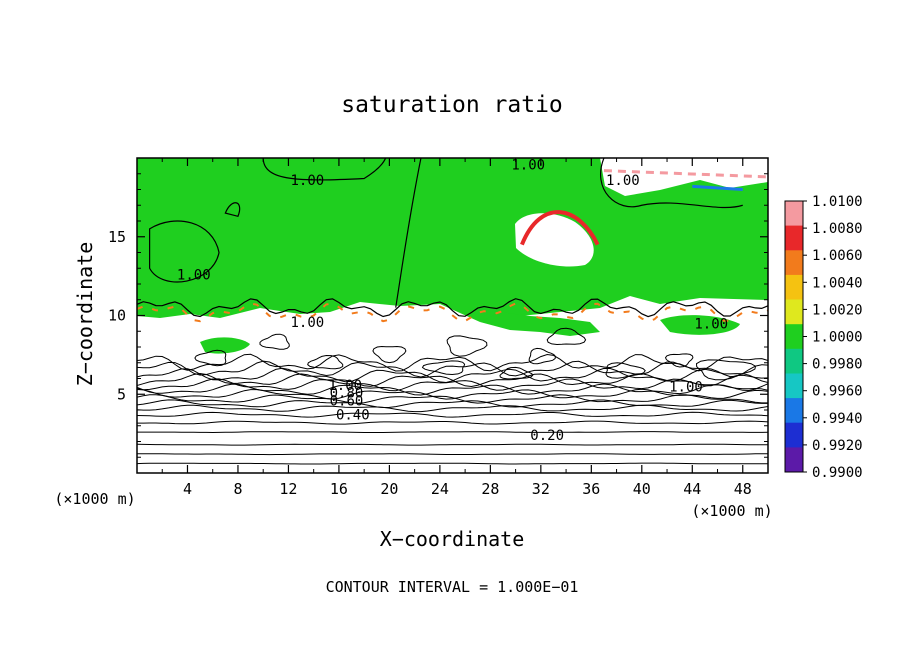 This screenshot has width=904, height=654. Describe the element at coordinates (94, 499) in the screenshot. I see `x-unit-label-left: (×1000 m)` at that location.